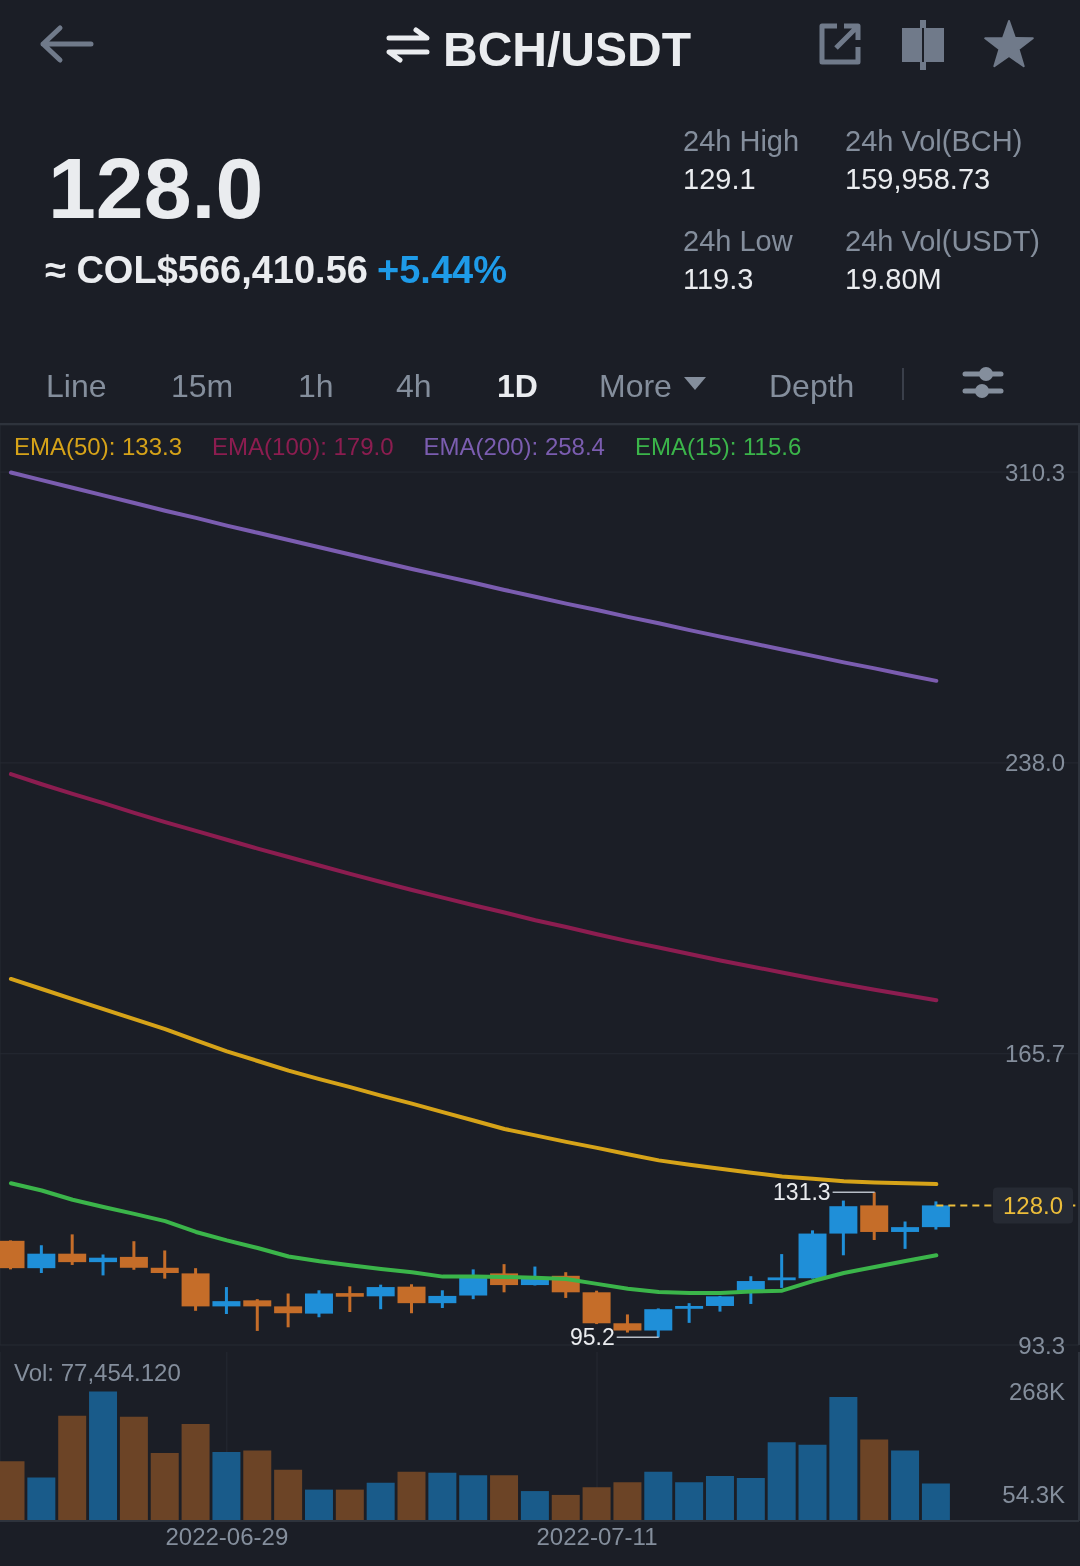 The height and width of the screenshot is (1566, 1080). Describe the element at coordinates (738, 241) in the screenshot. I see `text: 24h Low` at that location.